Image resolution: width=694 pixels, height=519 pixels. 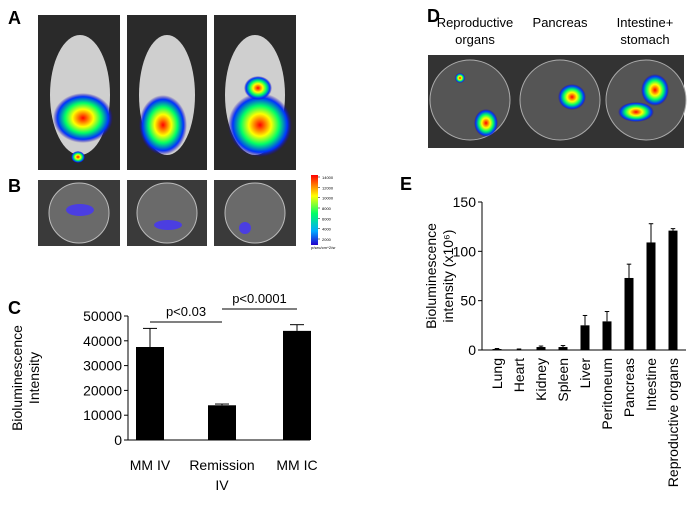 What do you see at coordinates (560, 22) in the screenshot?
I see `organ-label: Pancreas` at bounding box center [560, 22].